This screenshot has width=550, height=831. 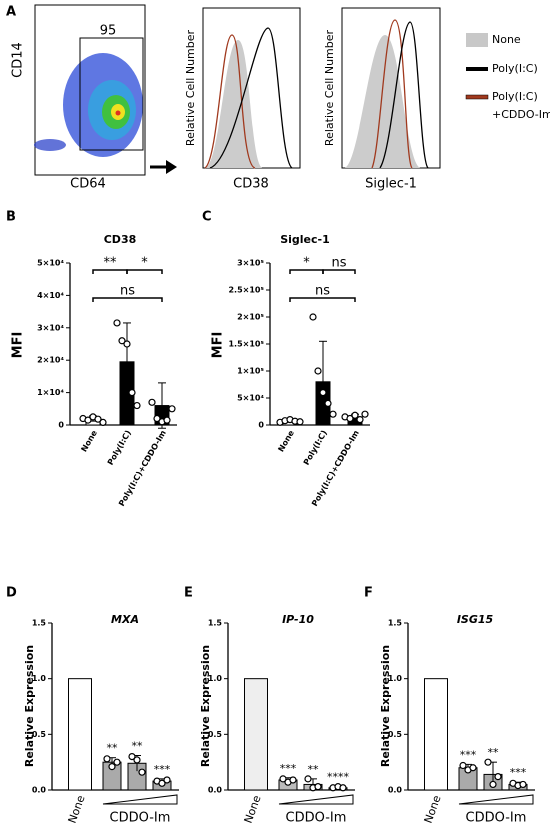 I want to click on panel-letter: C, so click(x=207, y=217).